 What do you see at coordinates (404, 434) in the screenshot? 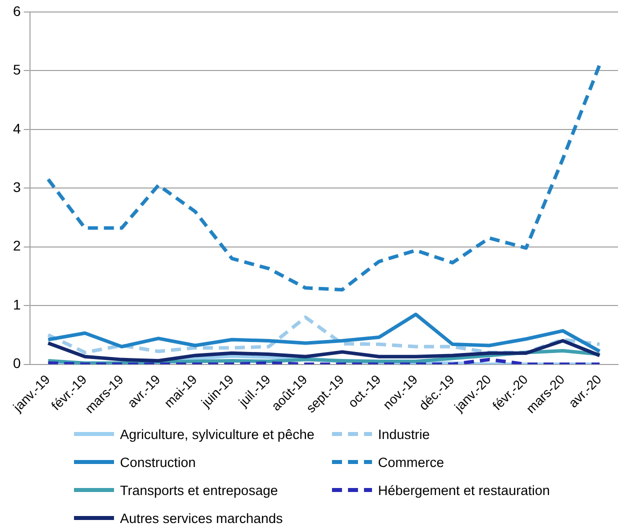
I see `legend-label: Industrie` at bounding box center [404, 434].